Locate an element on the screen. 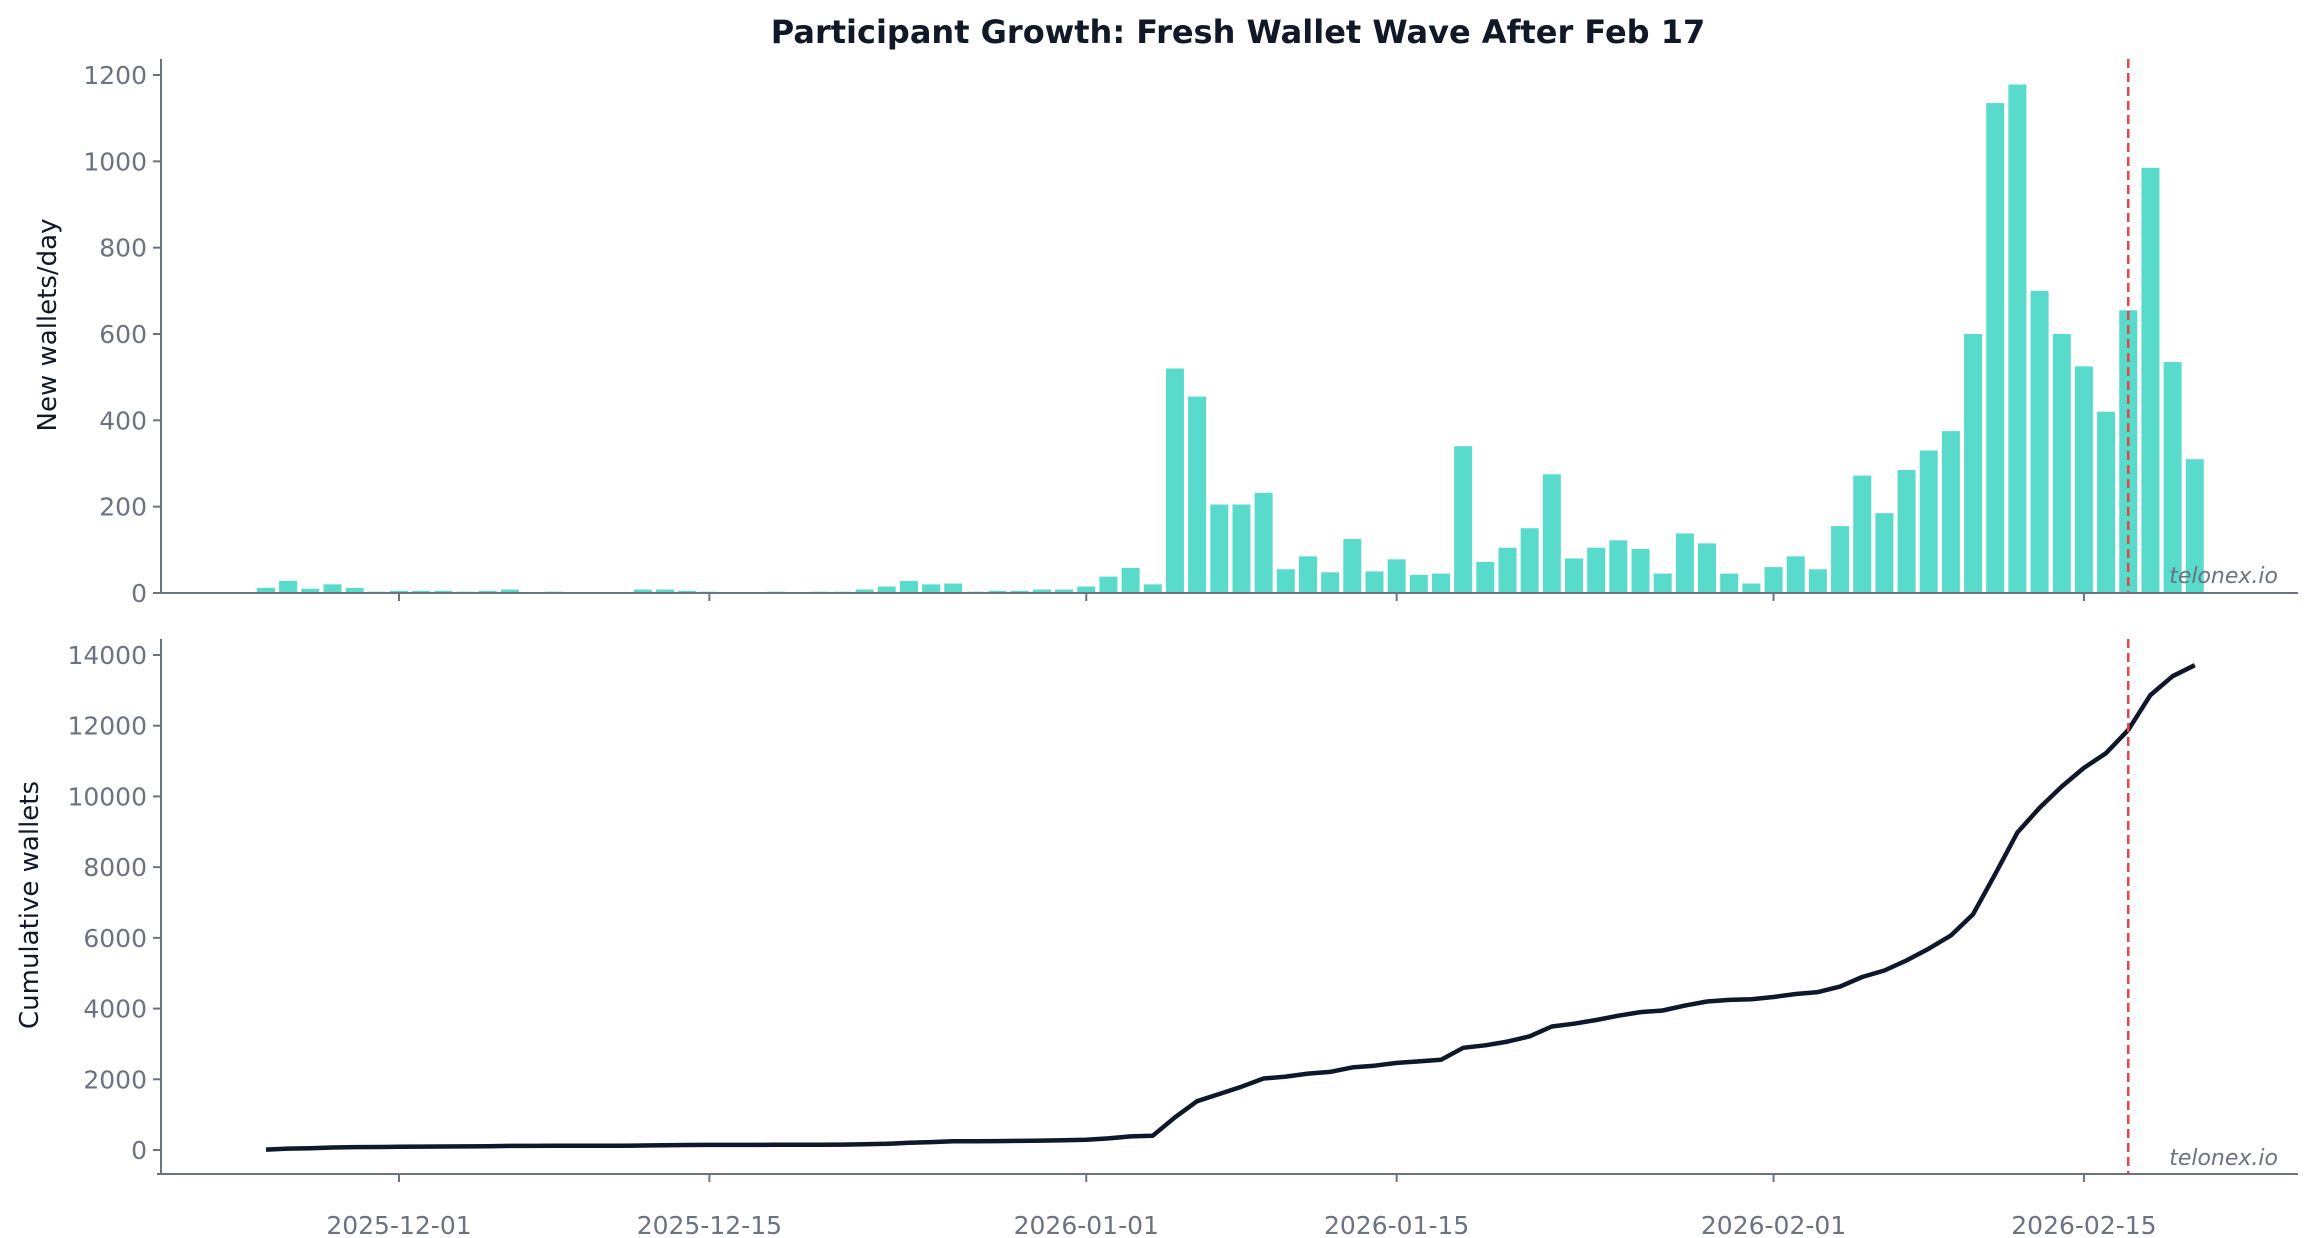  top-y-tick-label: 0 is located at coordinates (139, 593).